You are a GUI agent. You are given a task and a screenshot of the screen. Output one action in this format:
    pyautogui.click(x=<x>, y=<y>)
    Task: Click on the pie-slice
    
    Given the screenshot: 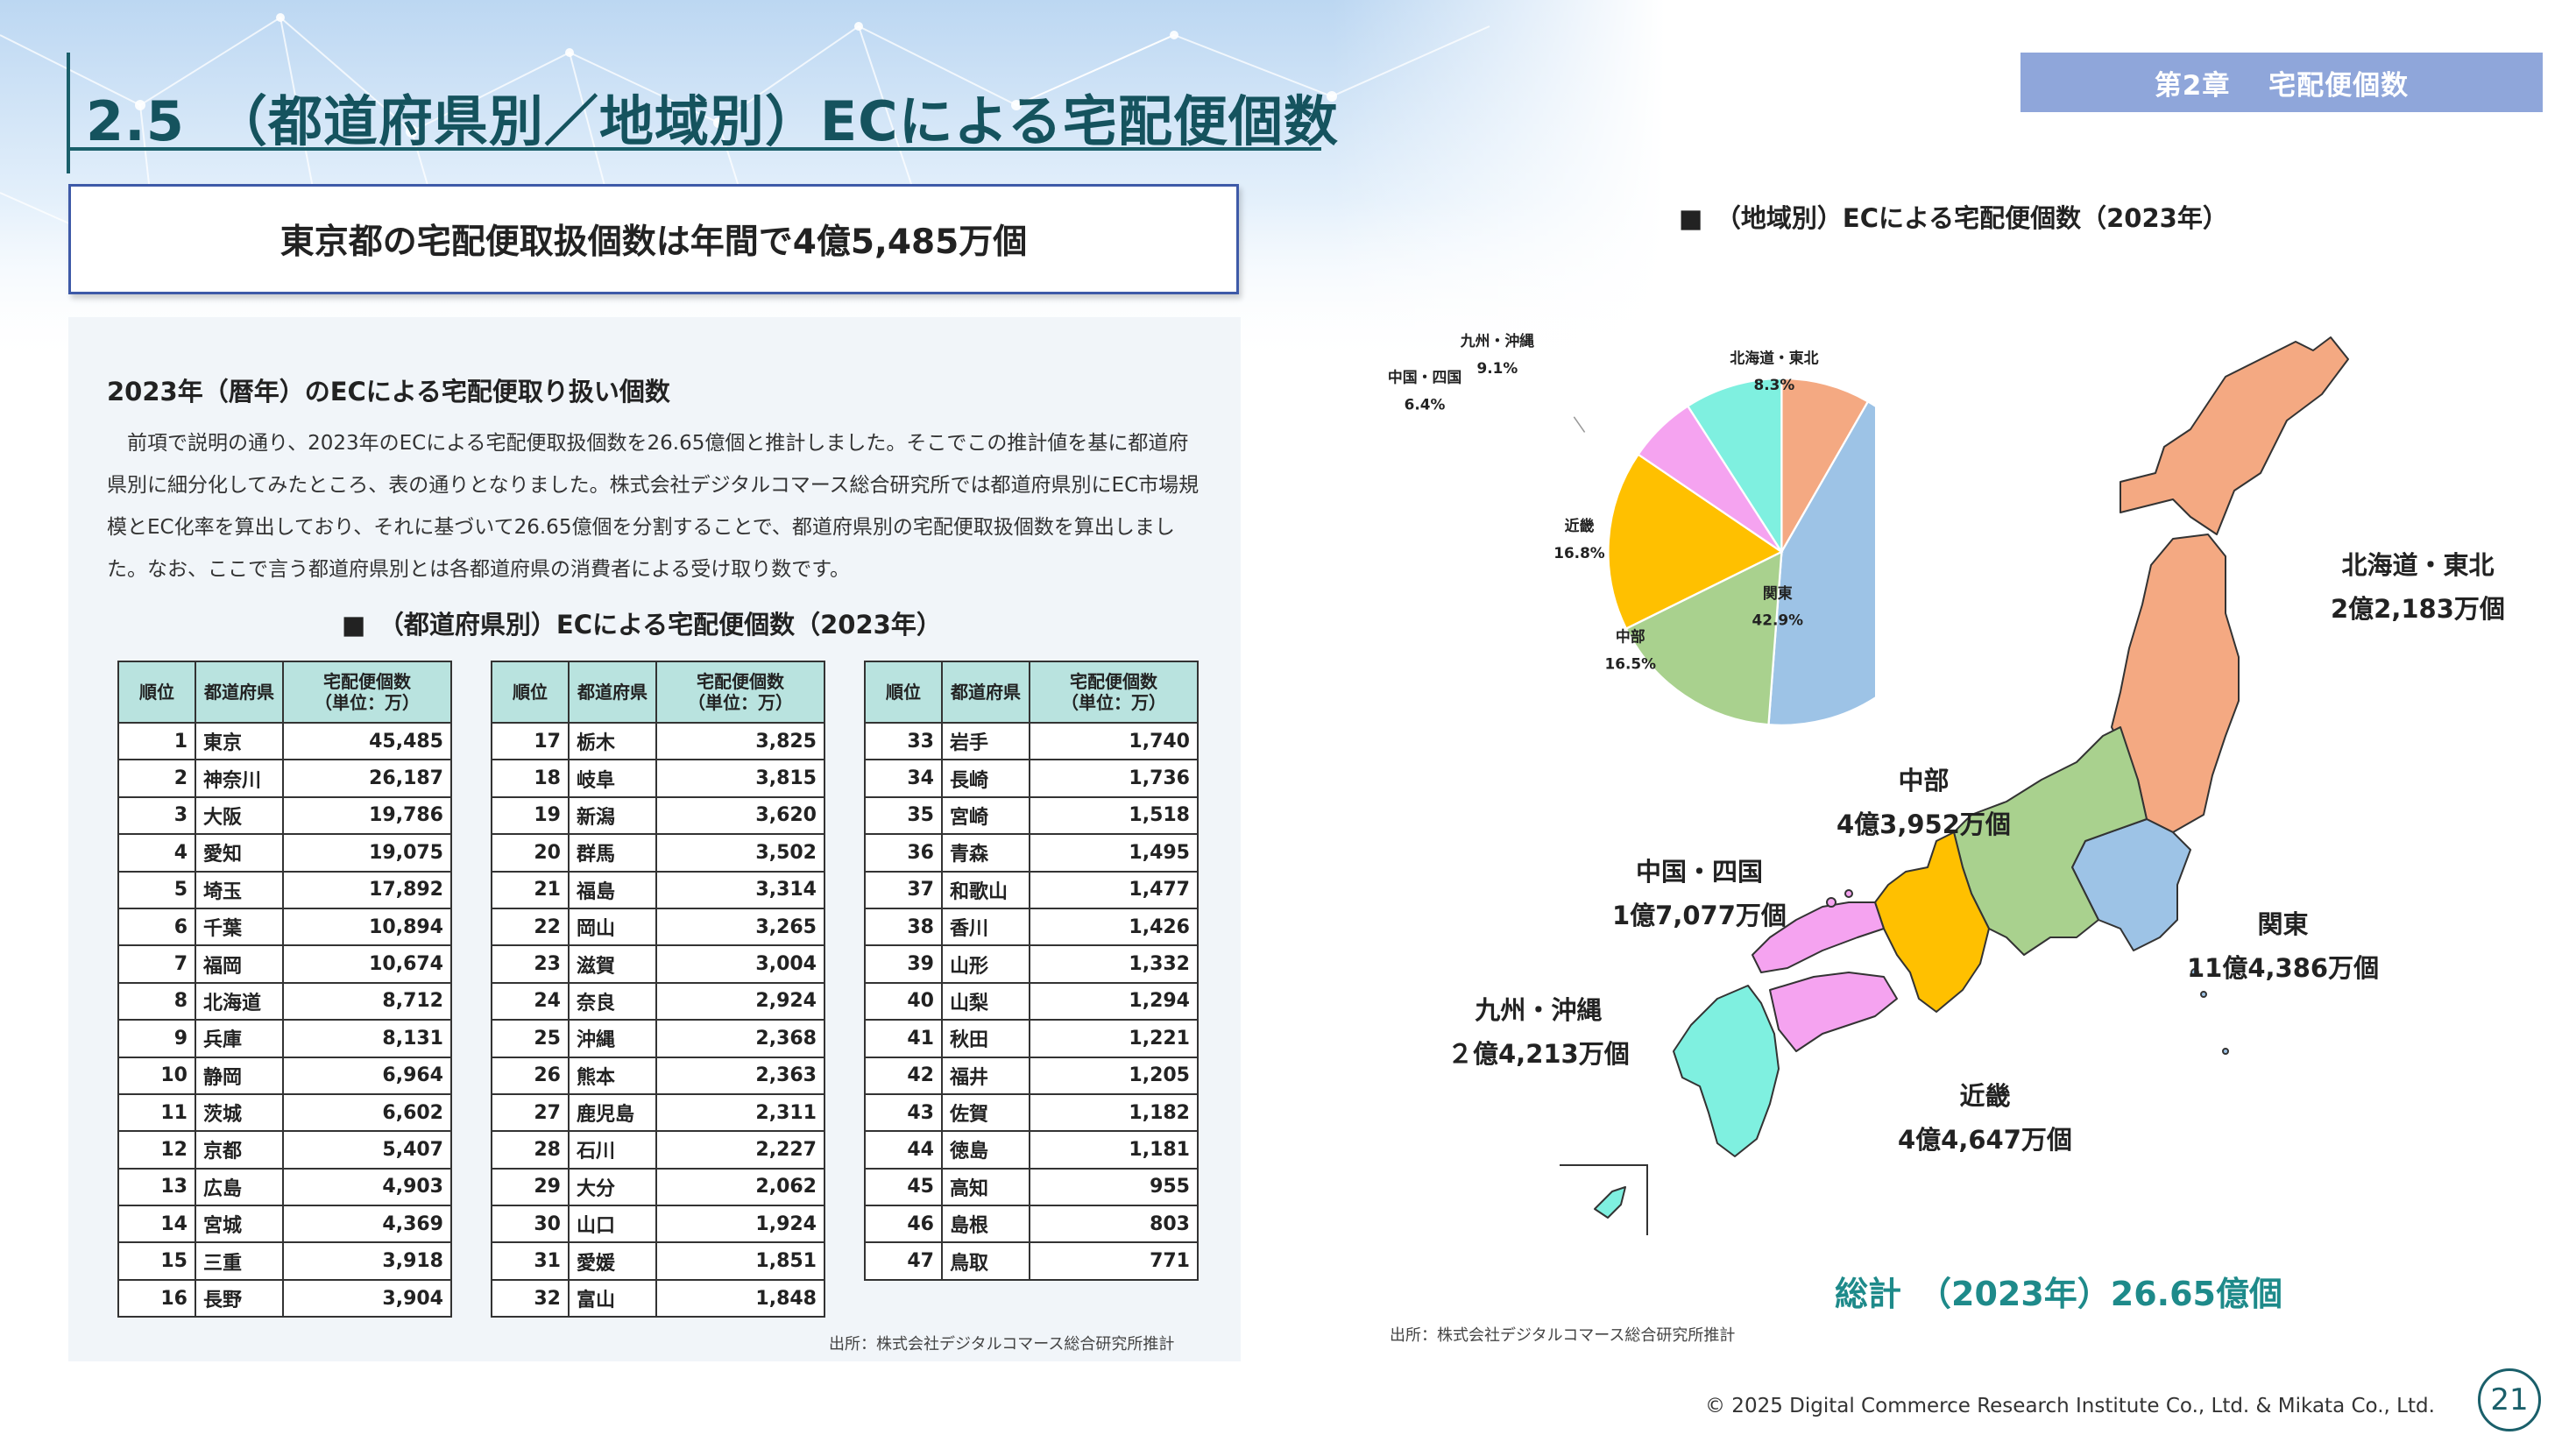 What is the action you would take?
    pyautogui.click(x=1703, y=638)
    